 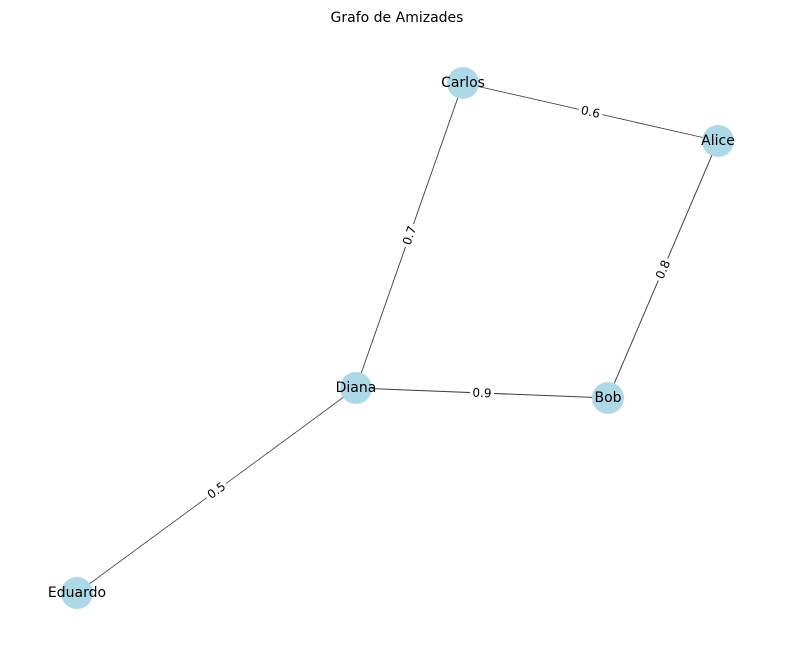 I want to click on edge-weight-value: 0.9, so click(x=482, y=393).